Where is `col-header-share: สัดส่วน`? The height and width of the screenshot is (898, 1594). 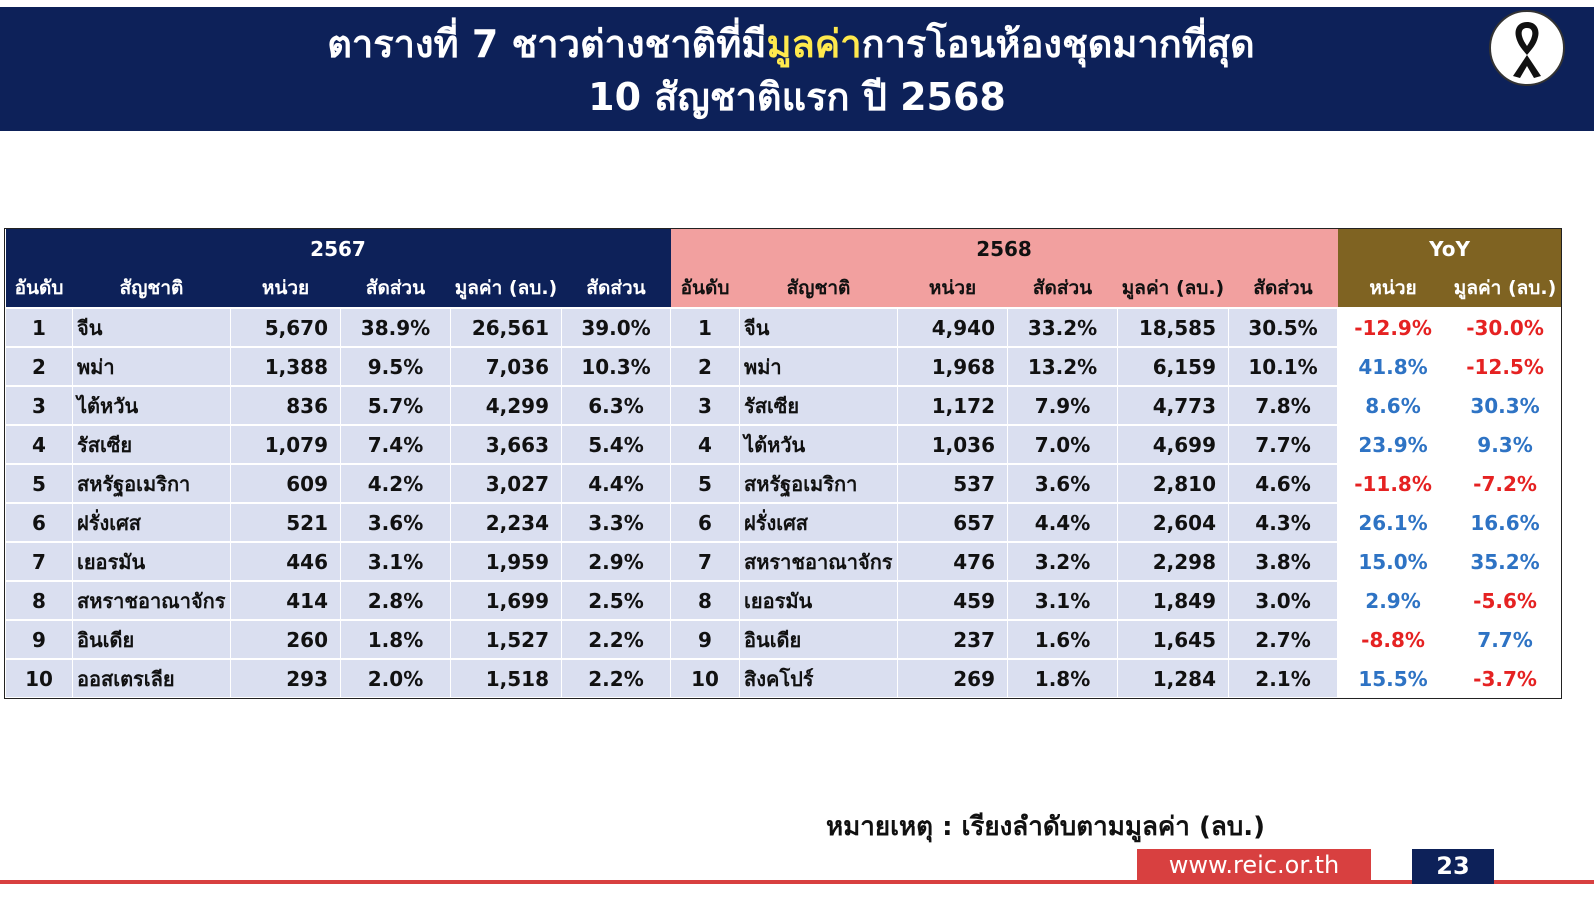 col-header-share: สัดส่วน is located at coordinates (395, 288).